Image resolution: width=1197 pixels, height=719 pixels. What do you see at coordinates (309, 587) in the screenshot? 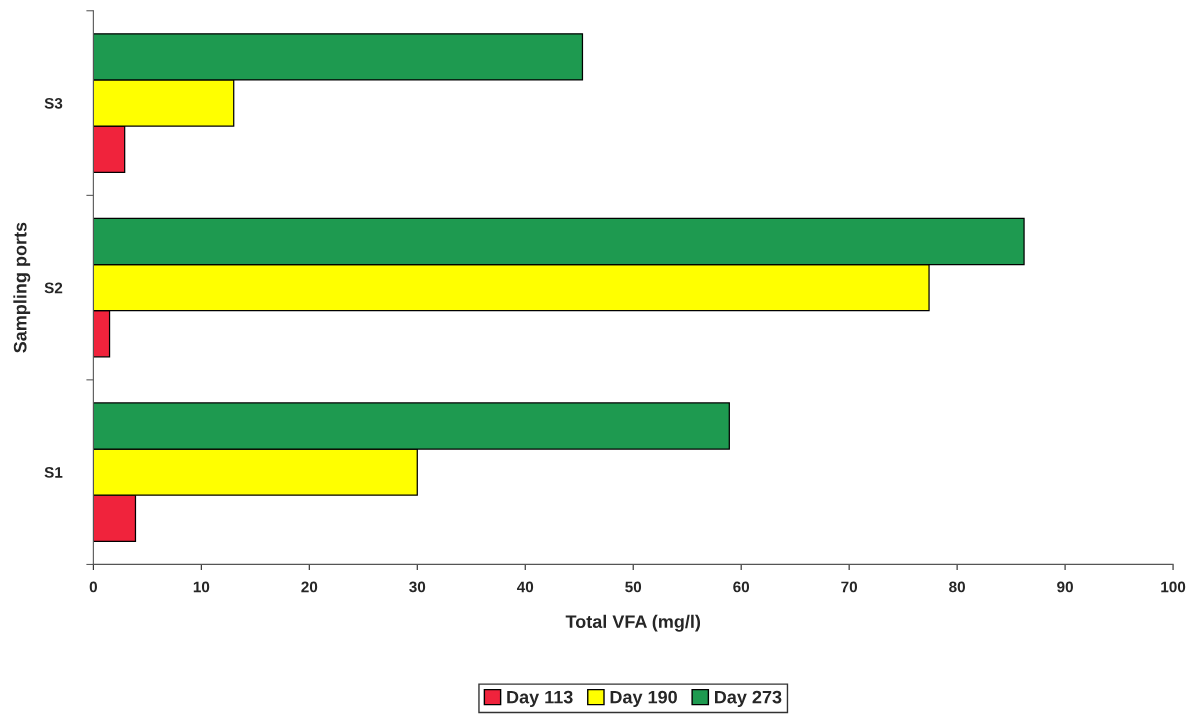
I see `x-tick-label: 20` at bounding box center [309, 587].